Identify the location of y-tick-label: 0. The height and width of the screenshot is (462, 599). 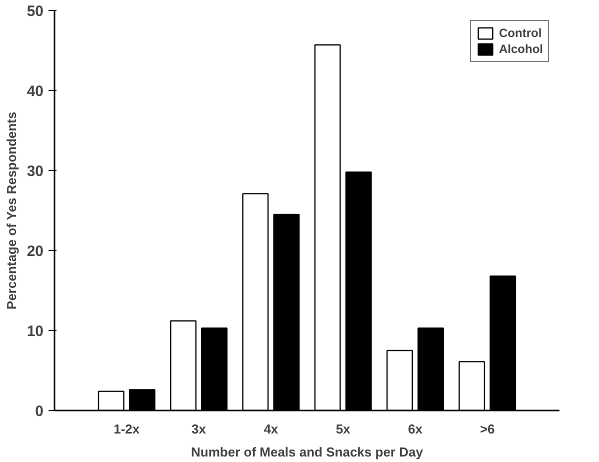
(39, 411).